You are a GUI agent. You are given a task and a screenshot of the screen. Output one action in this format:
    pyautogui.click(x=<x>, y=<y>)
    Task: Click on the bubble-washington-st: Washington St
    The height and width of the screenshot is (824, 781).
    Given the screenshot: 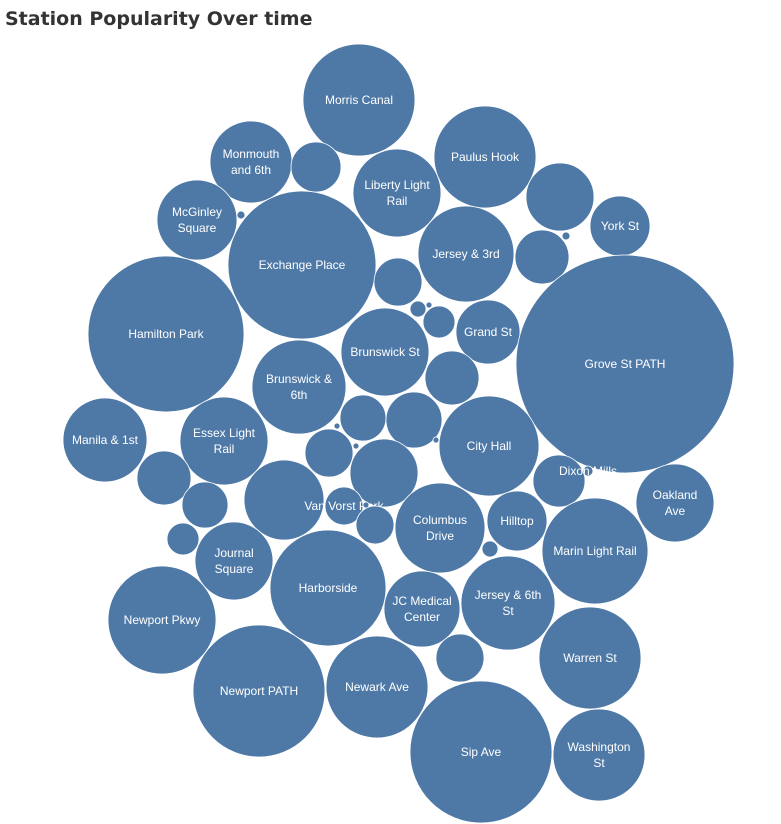 What is the action you would take?
    pyautogui.click(x=599, y=755)
    